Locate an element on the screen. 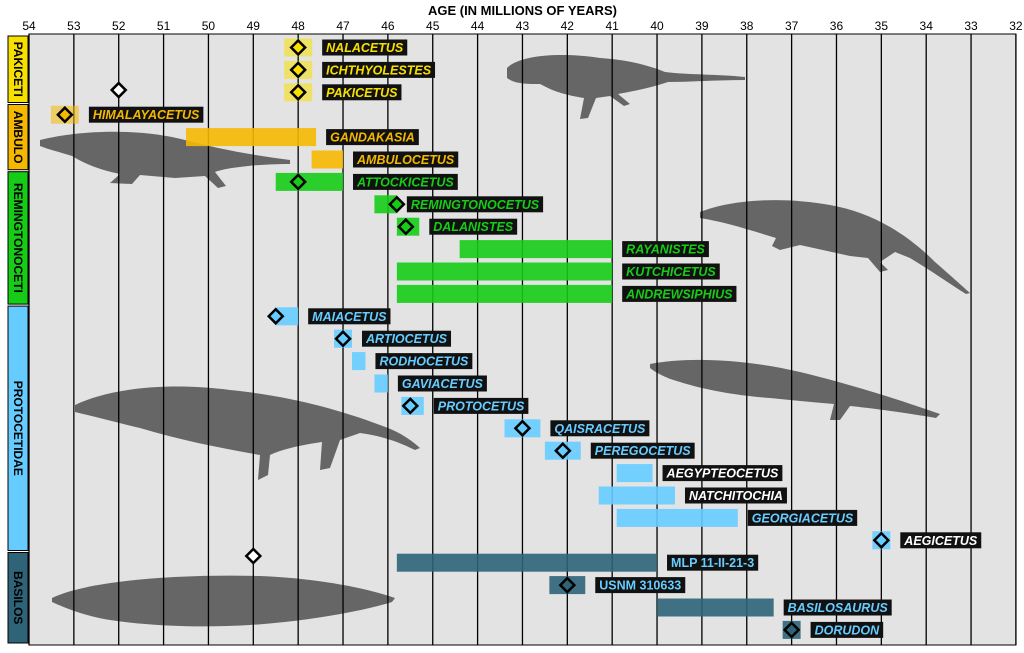  group-label: BASILOS is located at coordinates (18, 597).